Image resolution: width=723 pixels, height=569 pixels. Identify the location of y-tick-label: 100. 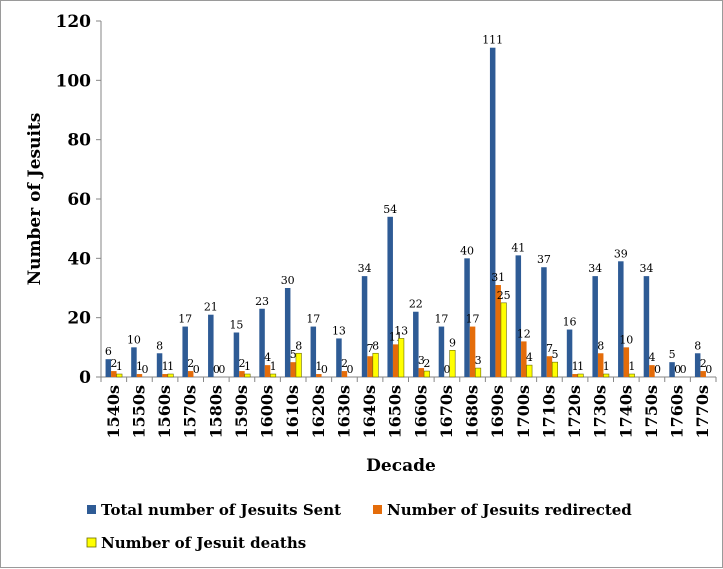
(74, 81).